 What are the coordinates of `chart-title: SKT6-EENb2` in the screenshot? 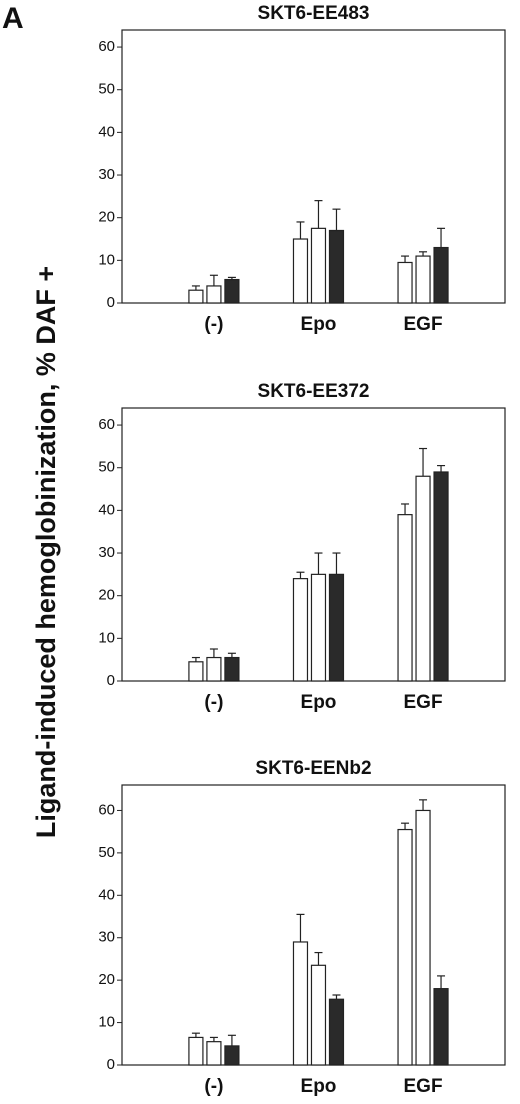 It's located at (313, 768).